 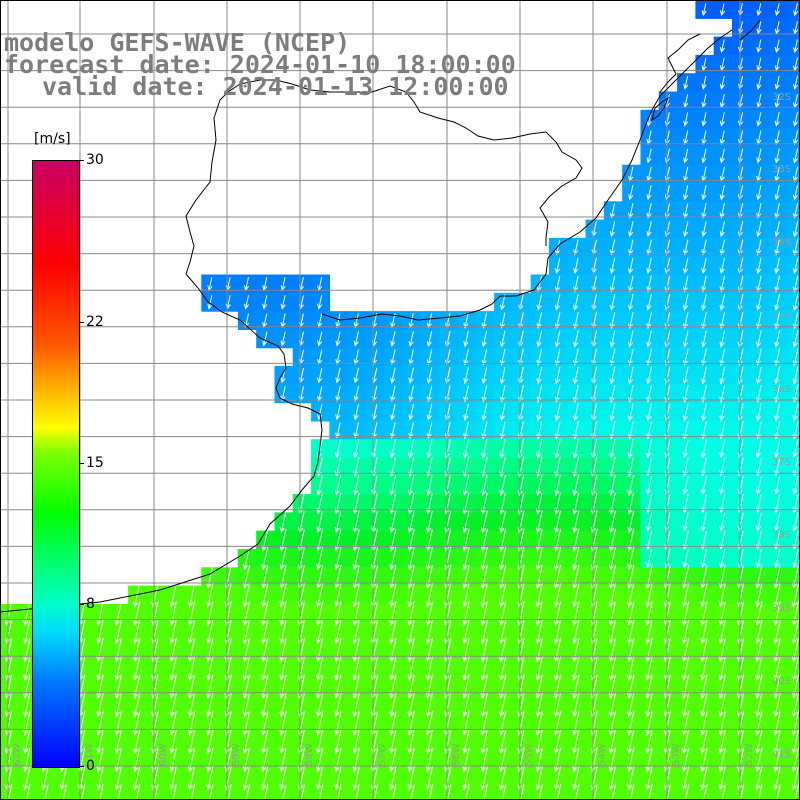 I want to click on title-line-valid-date: valid date: 2024-01-13 12:00:00, so click(x=275, y=86).